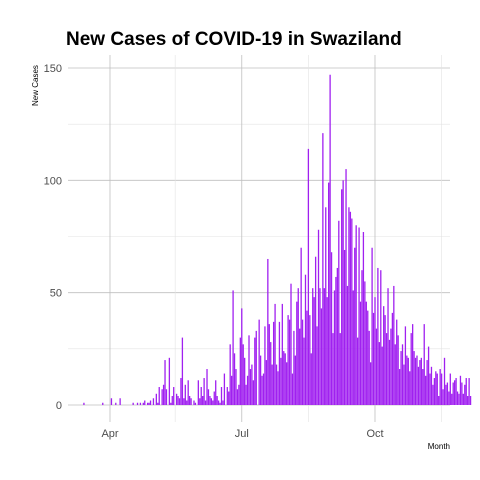 The width and height of the screenshot is (480, 480). What do you see at coordinates (56, 294) in the screenshot?
I see `y-tick-label: 50` at bounding box center [56, 294].